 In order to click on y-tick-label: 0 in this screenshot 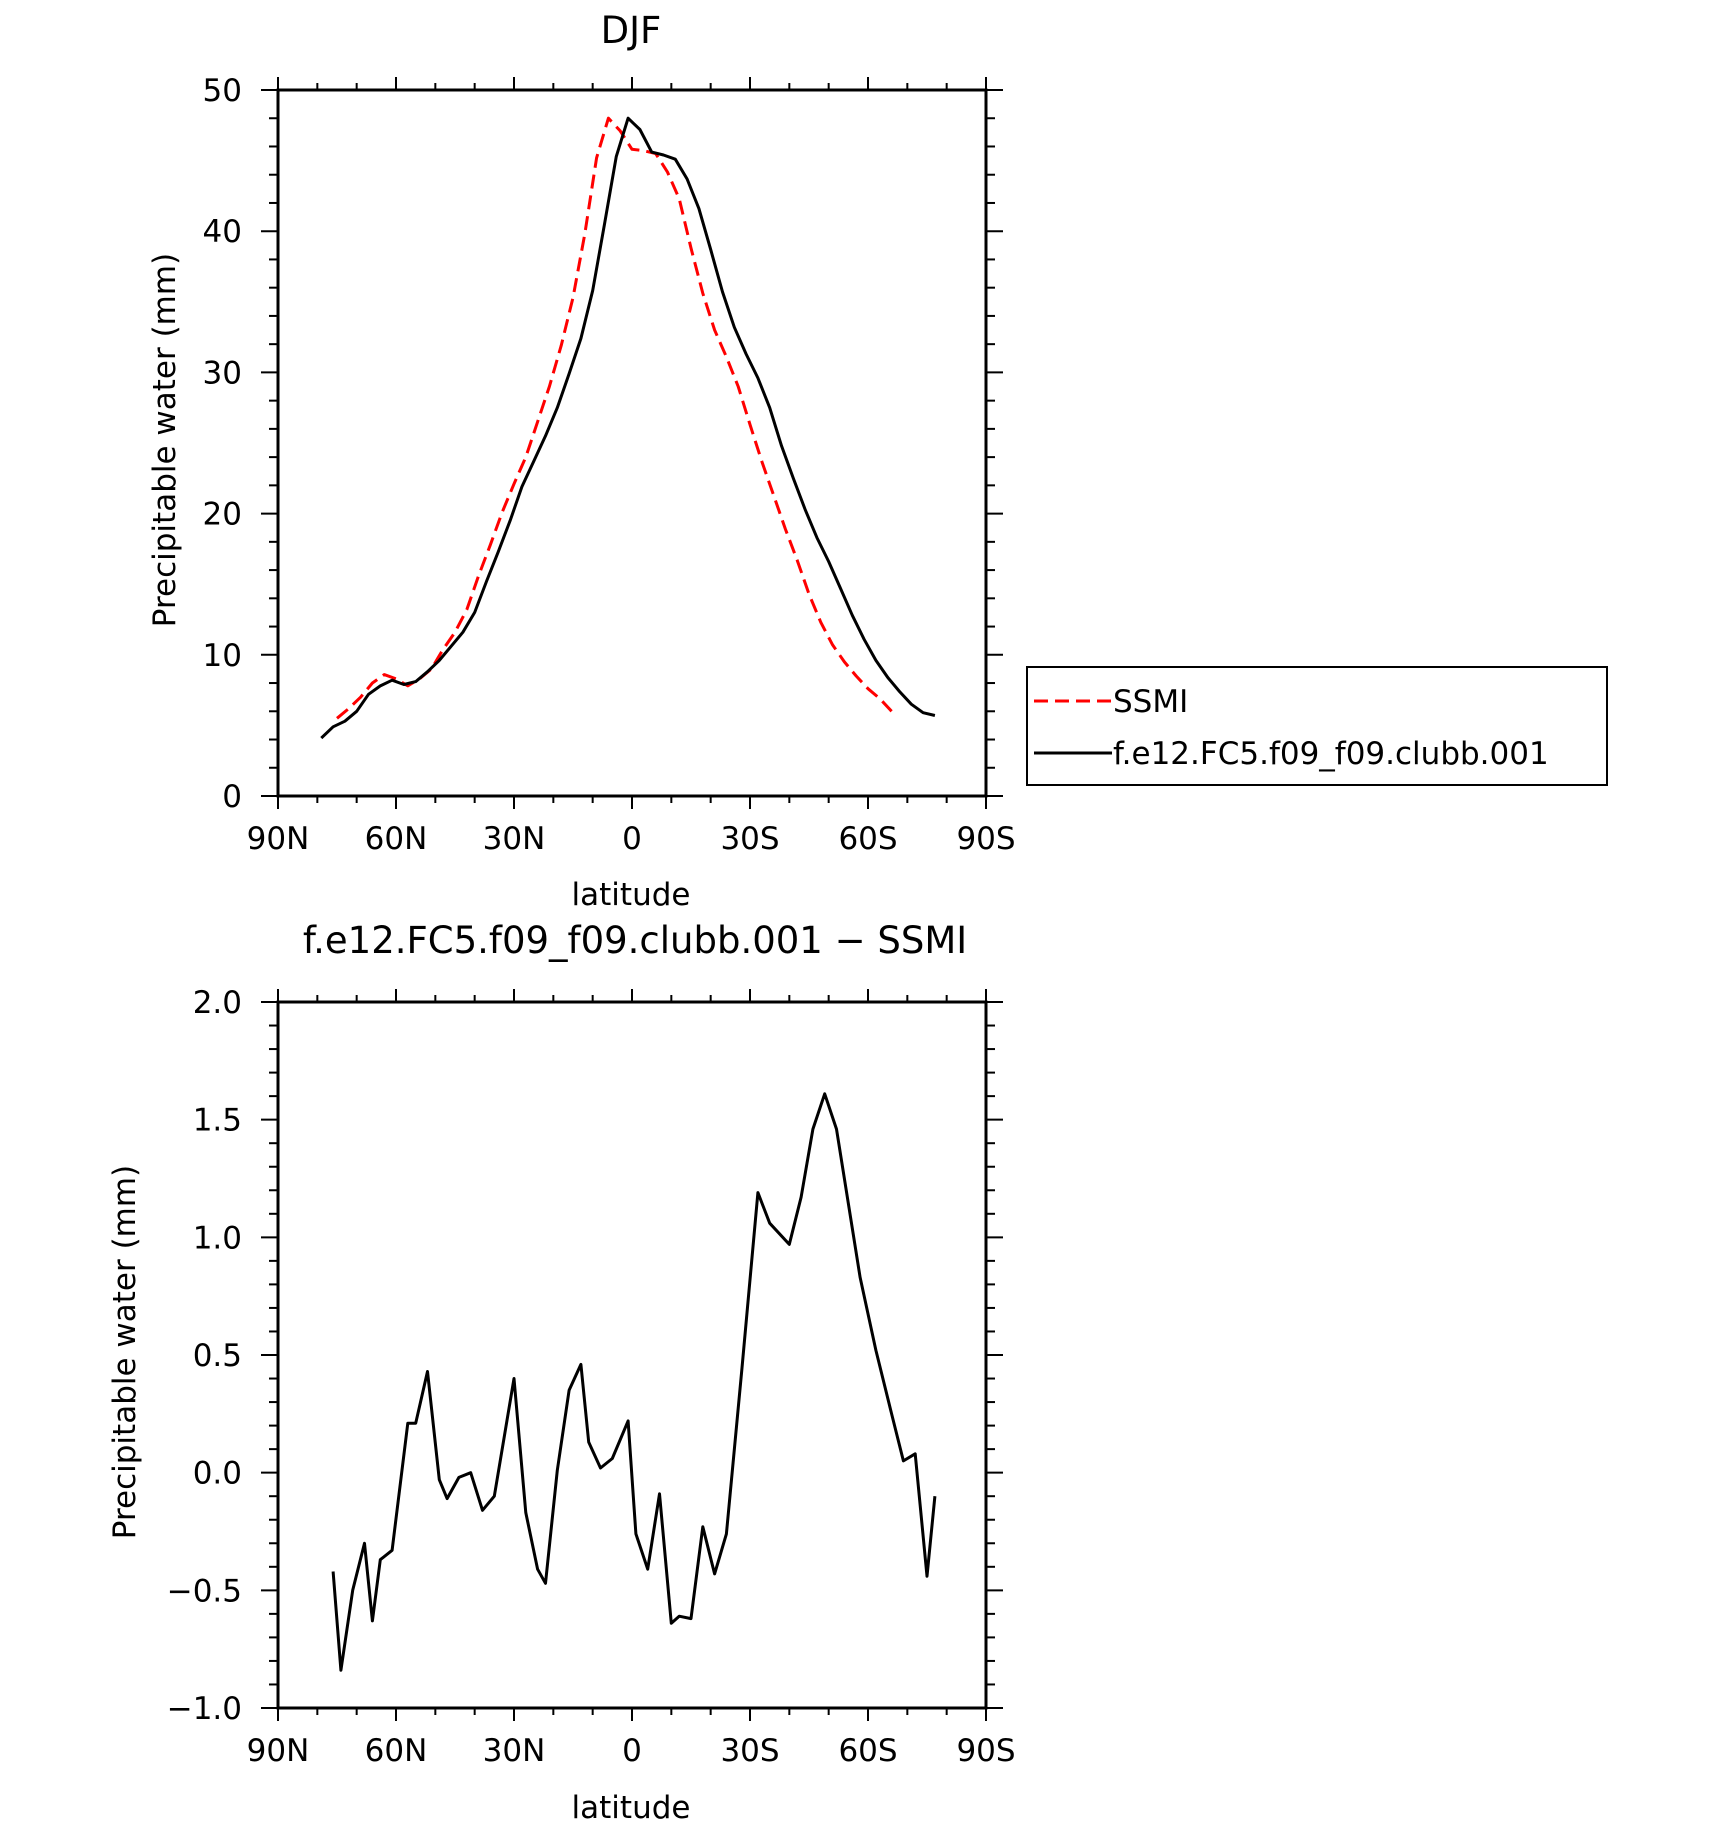, I will do `click(232, 797)`.